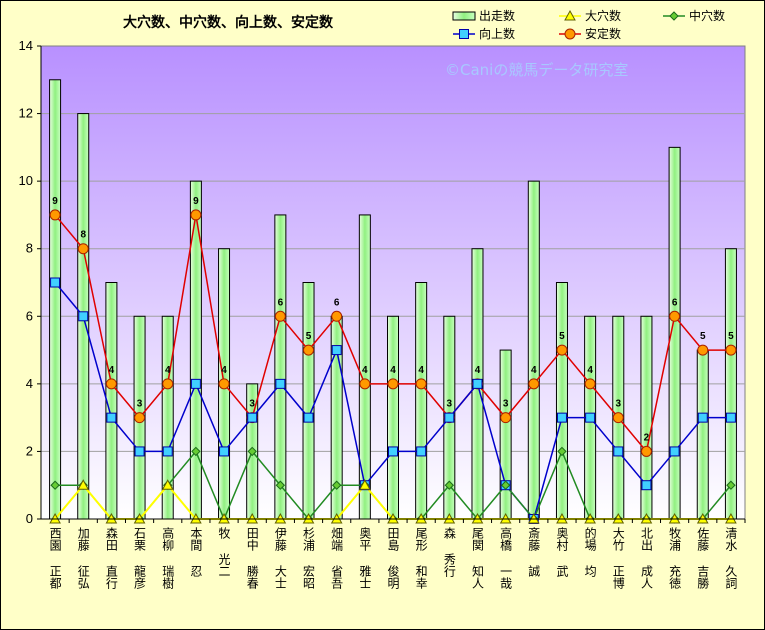 Image resolution: width=765 pixels, height=630 pixels. I want to click on x-category-label: 石栗 龍彦, so click(140, 558).